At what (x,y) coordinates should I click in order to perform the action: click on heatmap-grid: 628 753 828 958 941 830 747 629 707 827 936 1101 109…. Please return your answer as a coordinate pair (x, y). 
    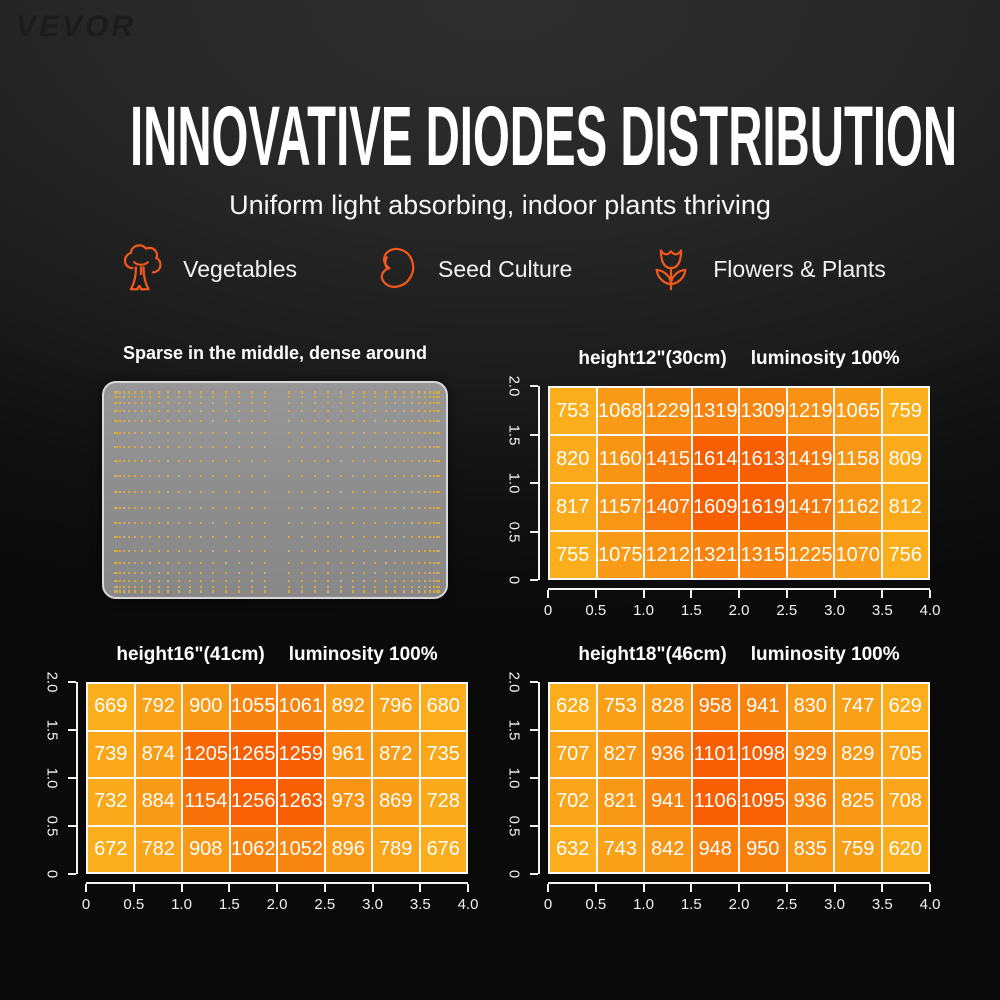
    Looking at the image, I should click on (739, 778).